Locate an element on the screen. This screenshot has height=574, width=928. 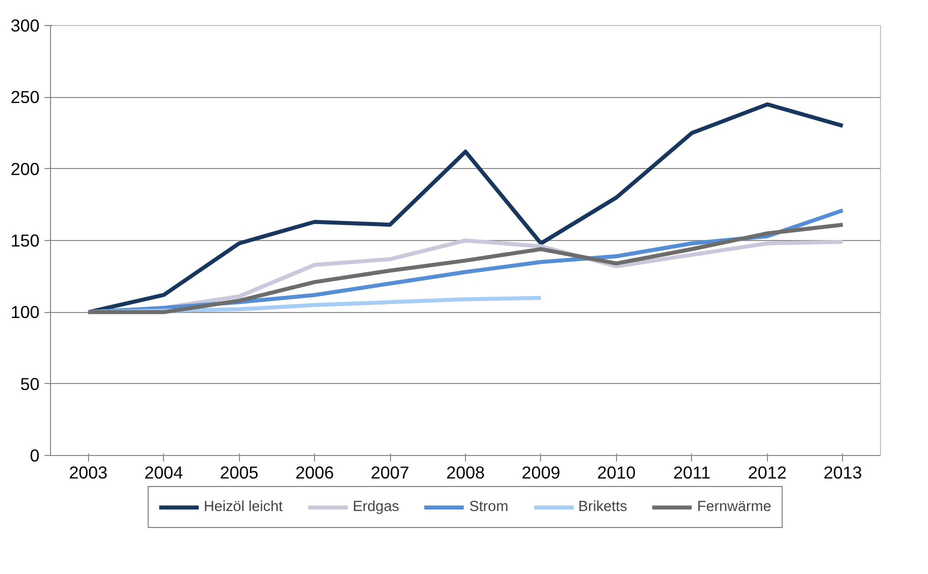
x-tick-label: 2004 is located at coordinates (164, 472).